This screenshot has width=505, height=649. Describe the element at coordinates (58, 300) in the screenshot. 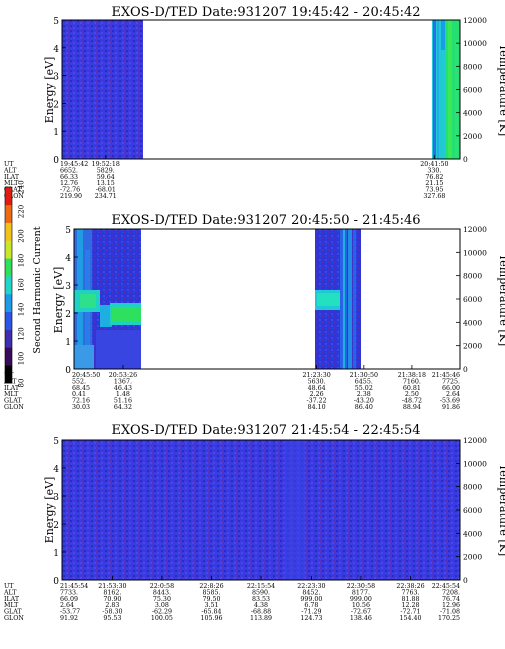

I see `panel-2-ylabel: Energy [eV]` at that location.